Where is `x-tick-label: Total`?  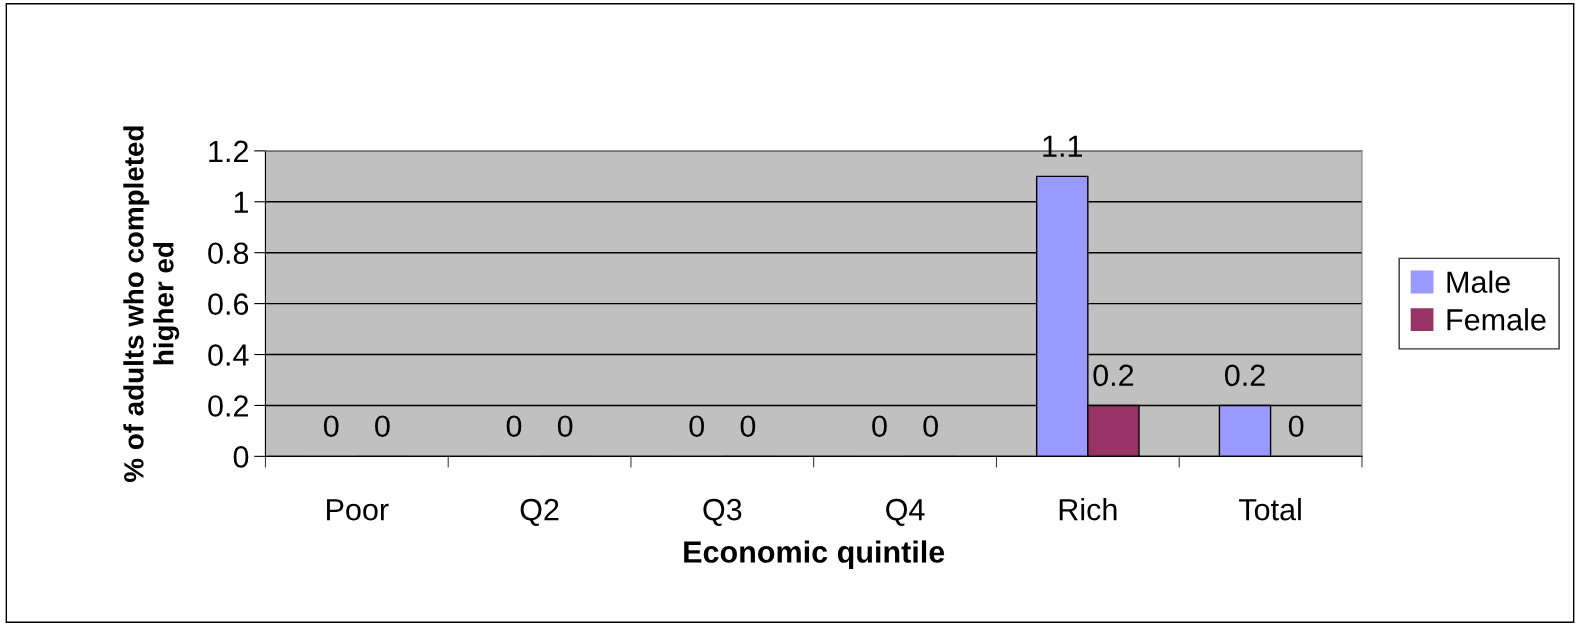
x-tick-label: Total is located at coordinates (1270, 509).